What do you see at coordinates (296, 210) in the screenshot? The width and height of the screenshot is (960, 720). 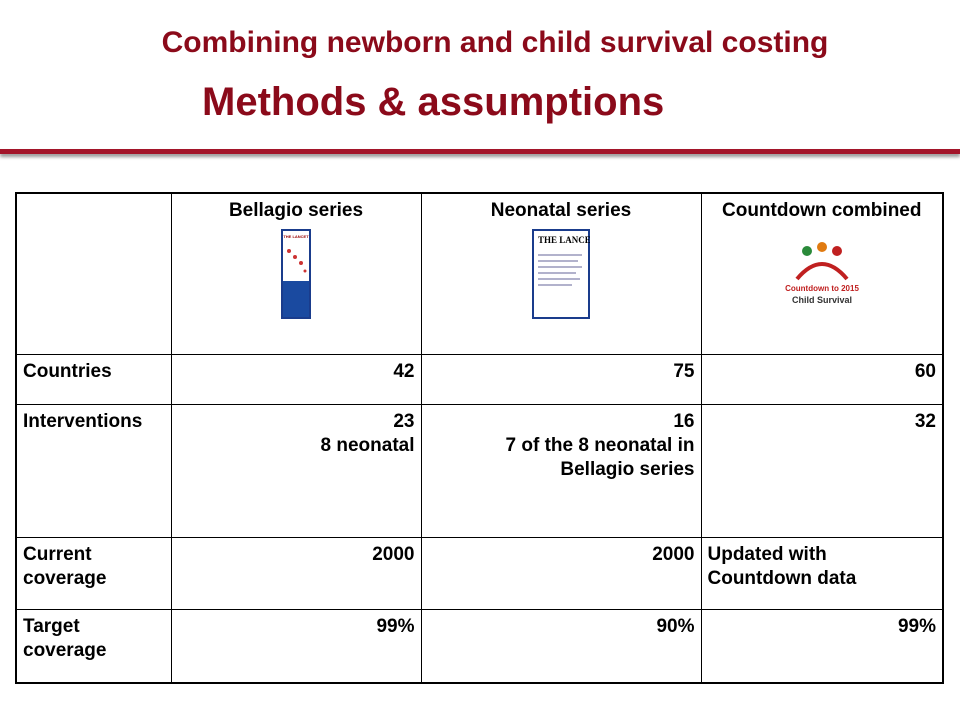 I see `header-text: Bellagio series` at bounding box center [296, 210].